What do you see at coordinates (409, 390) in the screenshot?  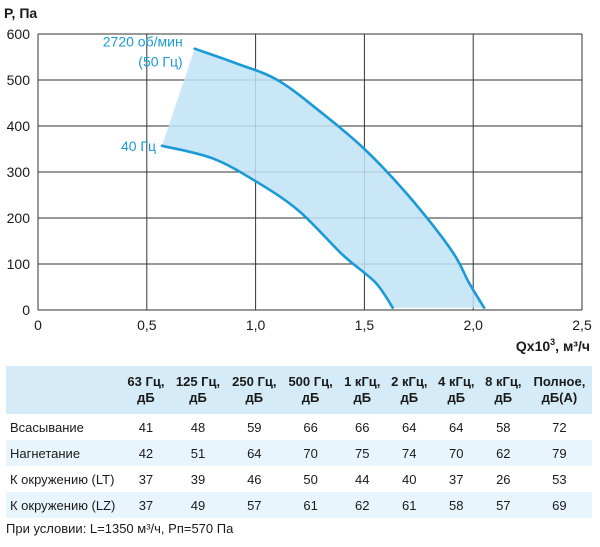 I see `column-header: 2 кГц, дБ` at bounding box center [409, 390].